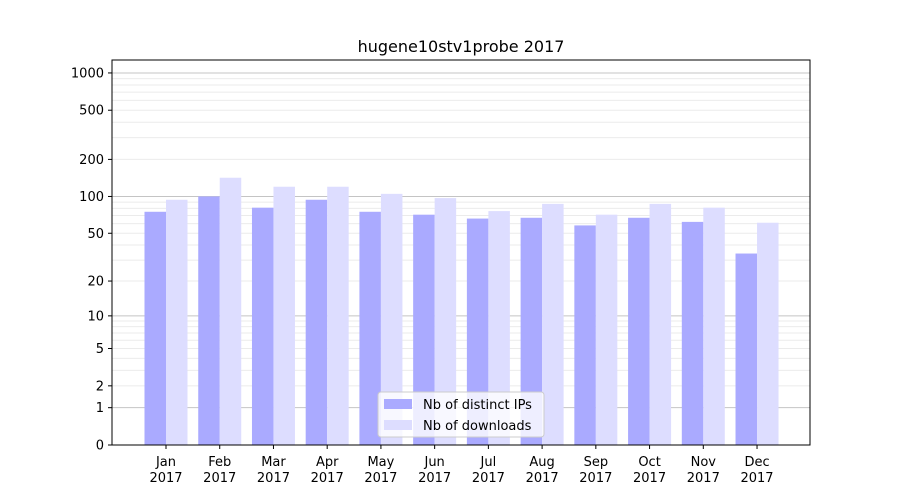 The height and width of the screenshot is (504, 900). Describe the element at coordinates (100, 386) in the screenshot. I see `y-tick-label: 2` at that location.